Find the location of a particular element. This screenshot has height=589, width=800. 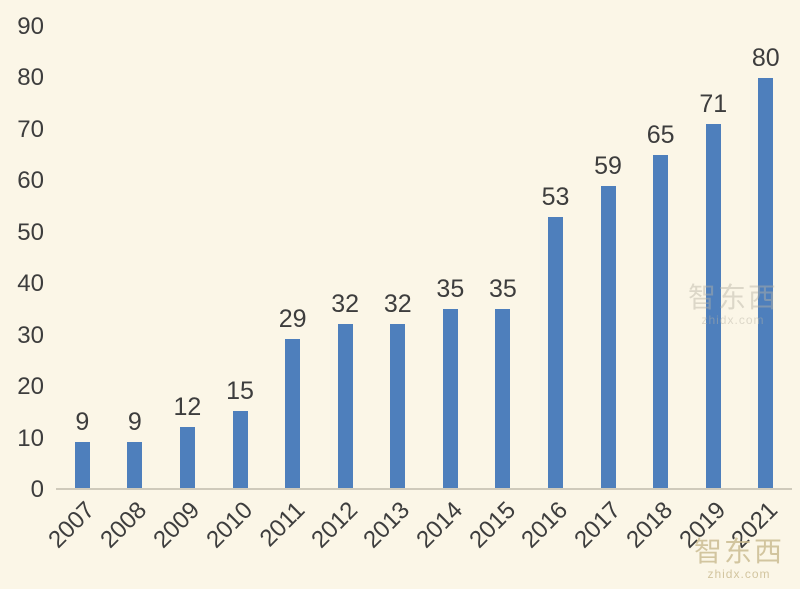

y-axis-tick-label: 70 is located at coordinates (30, 129).